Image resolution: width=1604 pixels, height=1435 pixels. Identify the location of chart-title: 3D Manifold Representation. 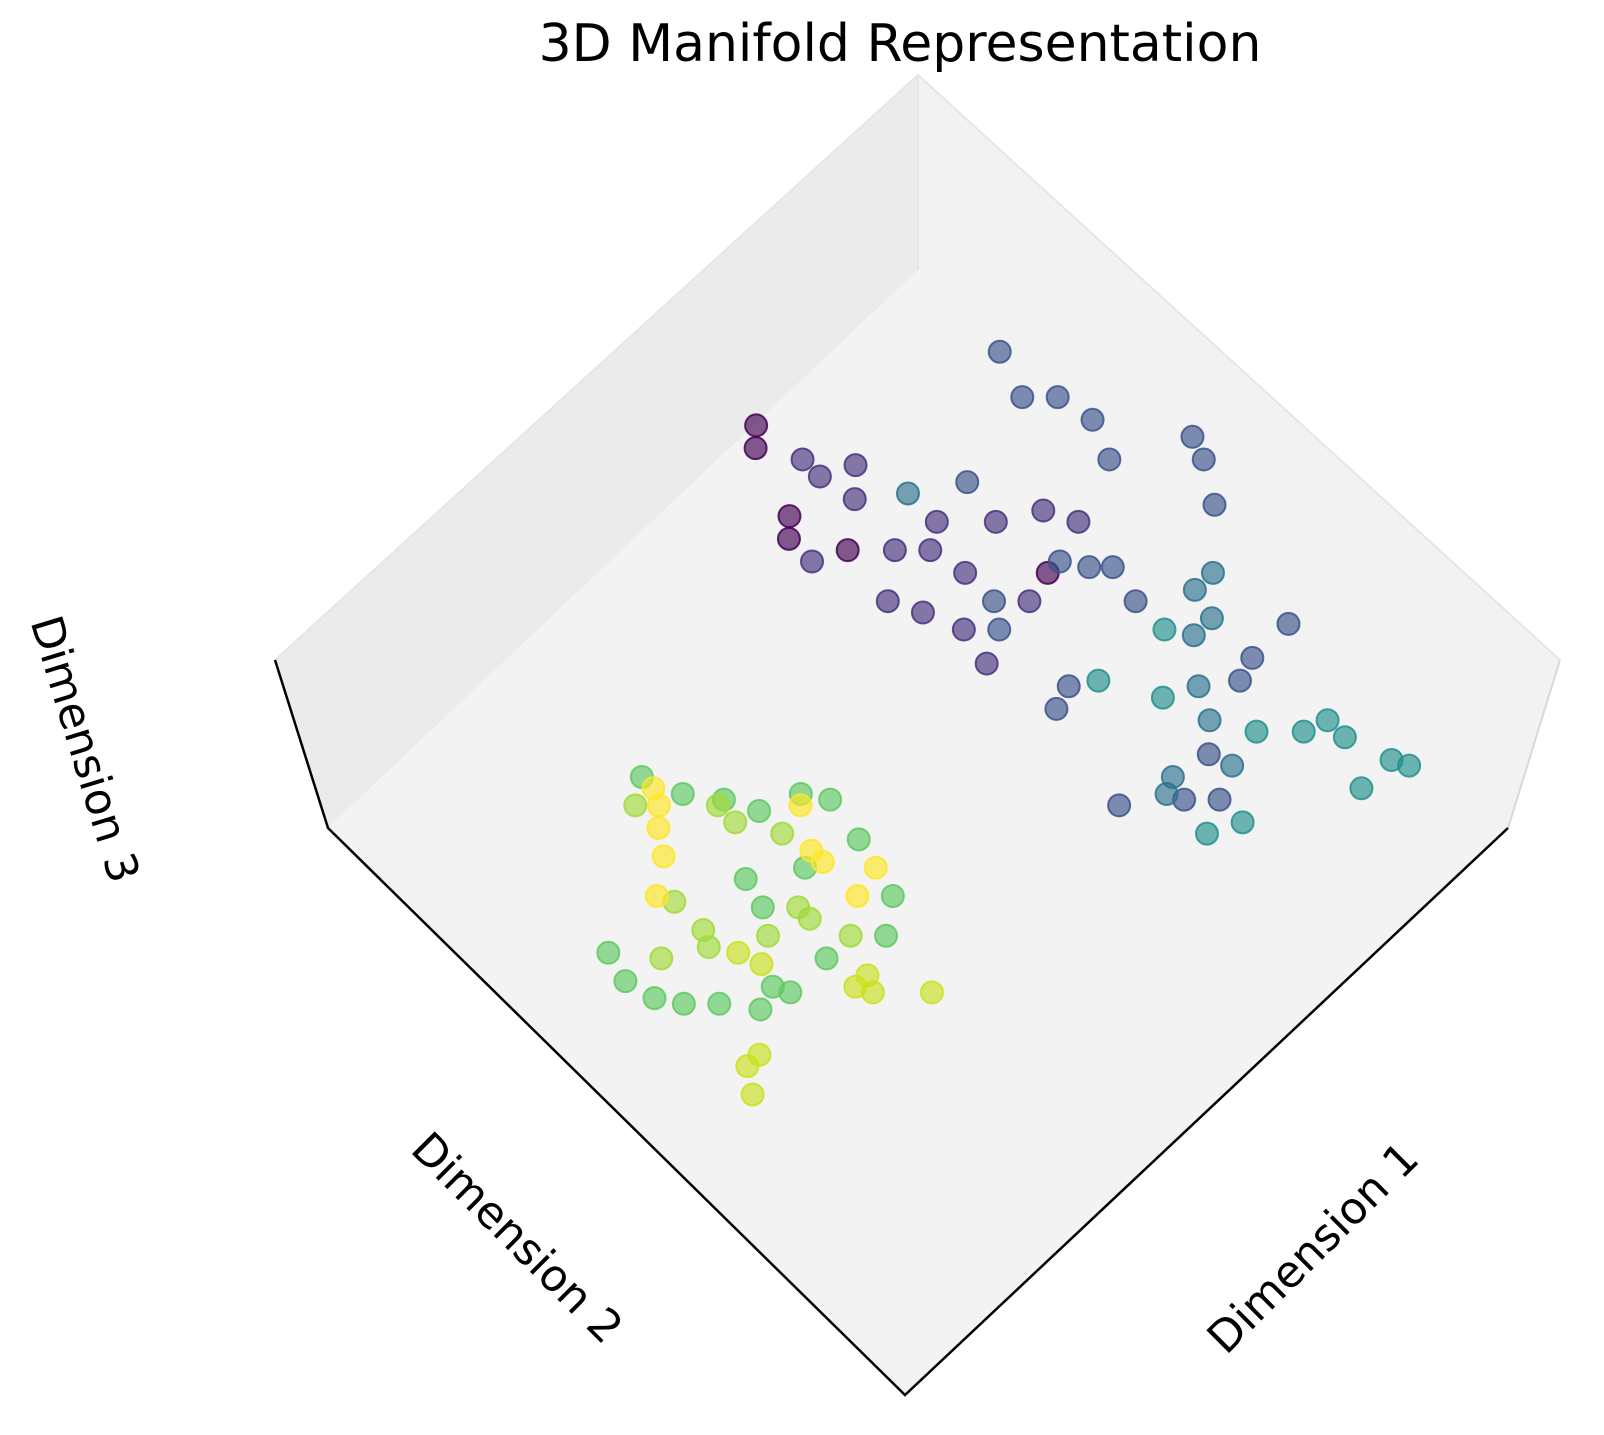
(900, 44).